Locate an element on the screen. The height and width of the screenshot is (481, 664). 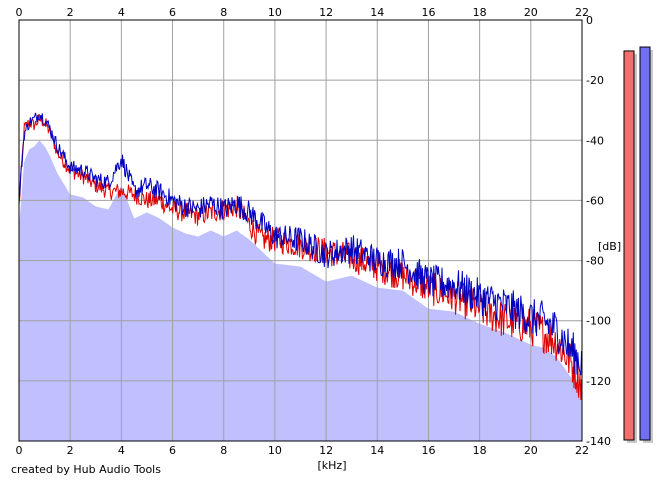
y-tick-label: -120 is located at coordinates (598, 381).